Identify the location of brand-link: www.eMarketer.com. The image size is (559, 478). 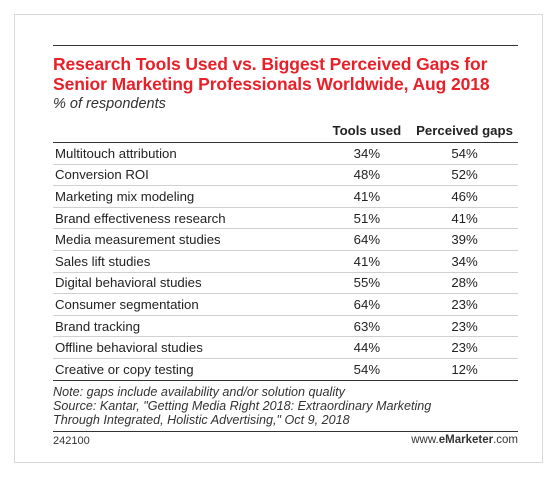
(464, 440).